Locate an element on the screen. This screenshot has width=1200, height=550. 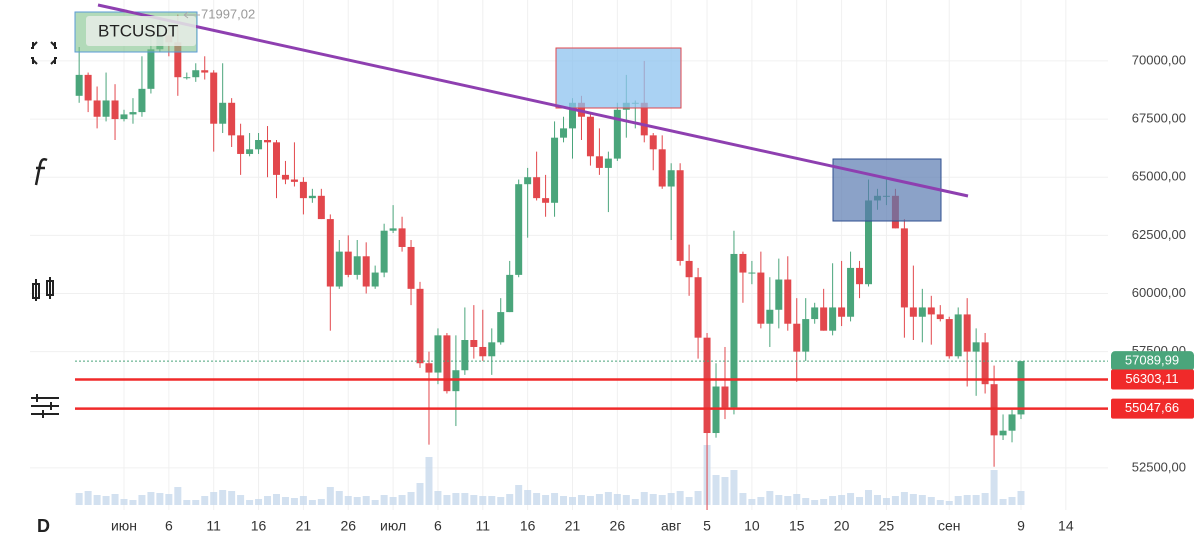
x-tick-label: сен is located at coordinates (949, 526).